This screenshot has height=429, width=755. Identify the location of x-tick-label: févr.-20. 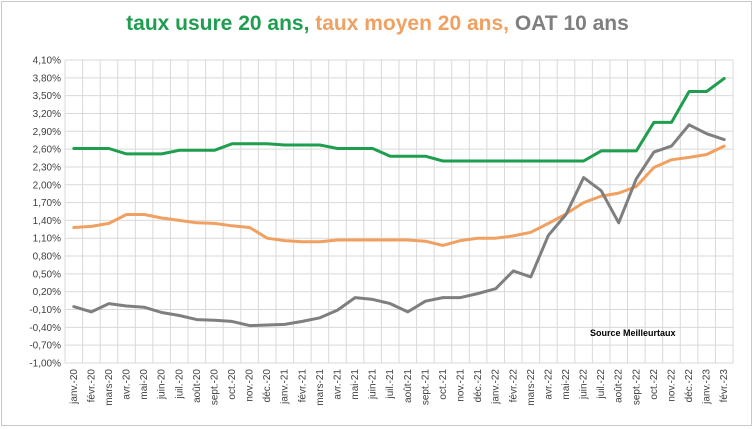
(91, 386).